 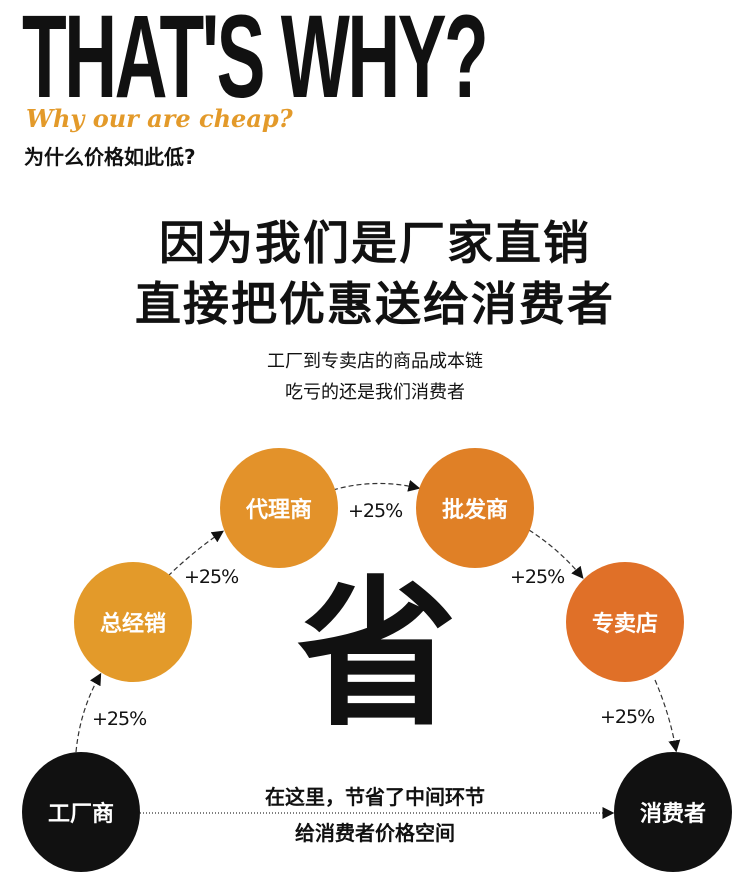 I want to click on arrow-store-to-consumer, so click(x=667, y=716).